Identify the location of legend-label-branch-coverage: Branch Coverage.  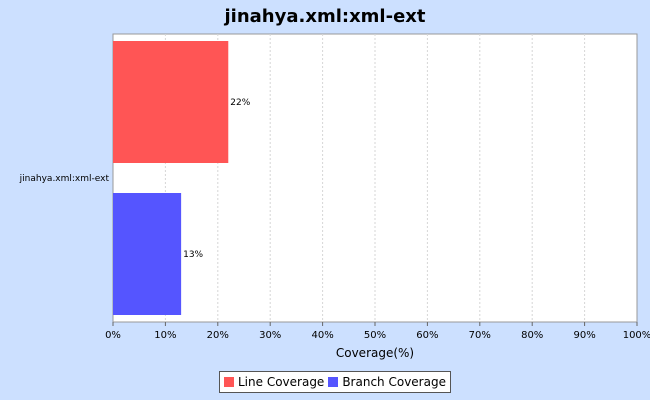
(394, 382).